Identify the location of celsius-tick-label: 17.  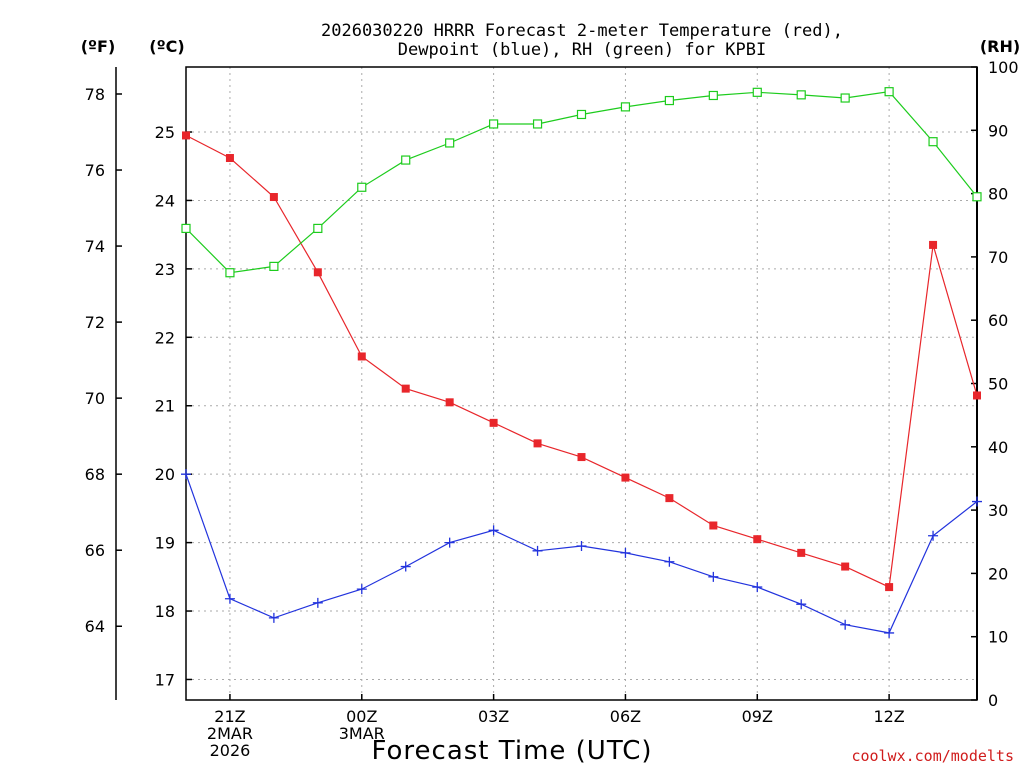
(165, 679).